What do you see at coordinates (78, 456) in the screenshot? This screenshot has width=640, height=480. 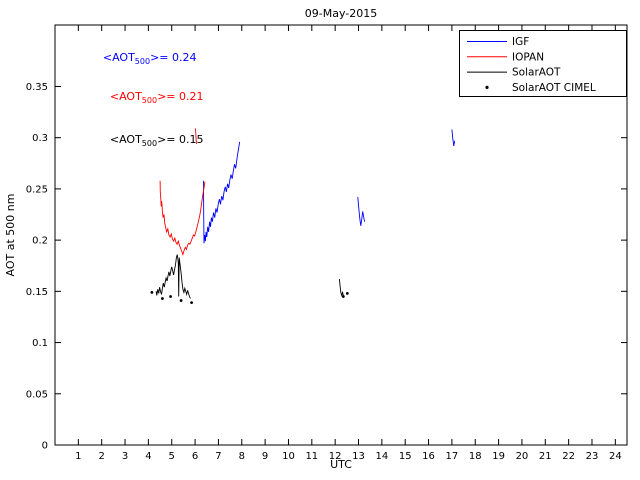 I see `x-tick-label: 1` at bounding box center [78, 456].